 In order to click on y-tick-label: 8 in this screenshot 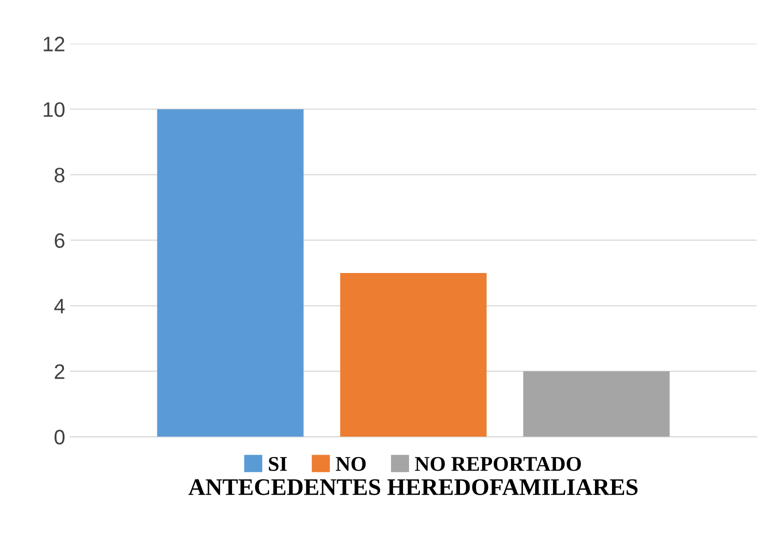, I will do `click(59, 175)`.